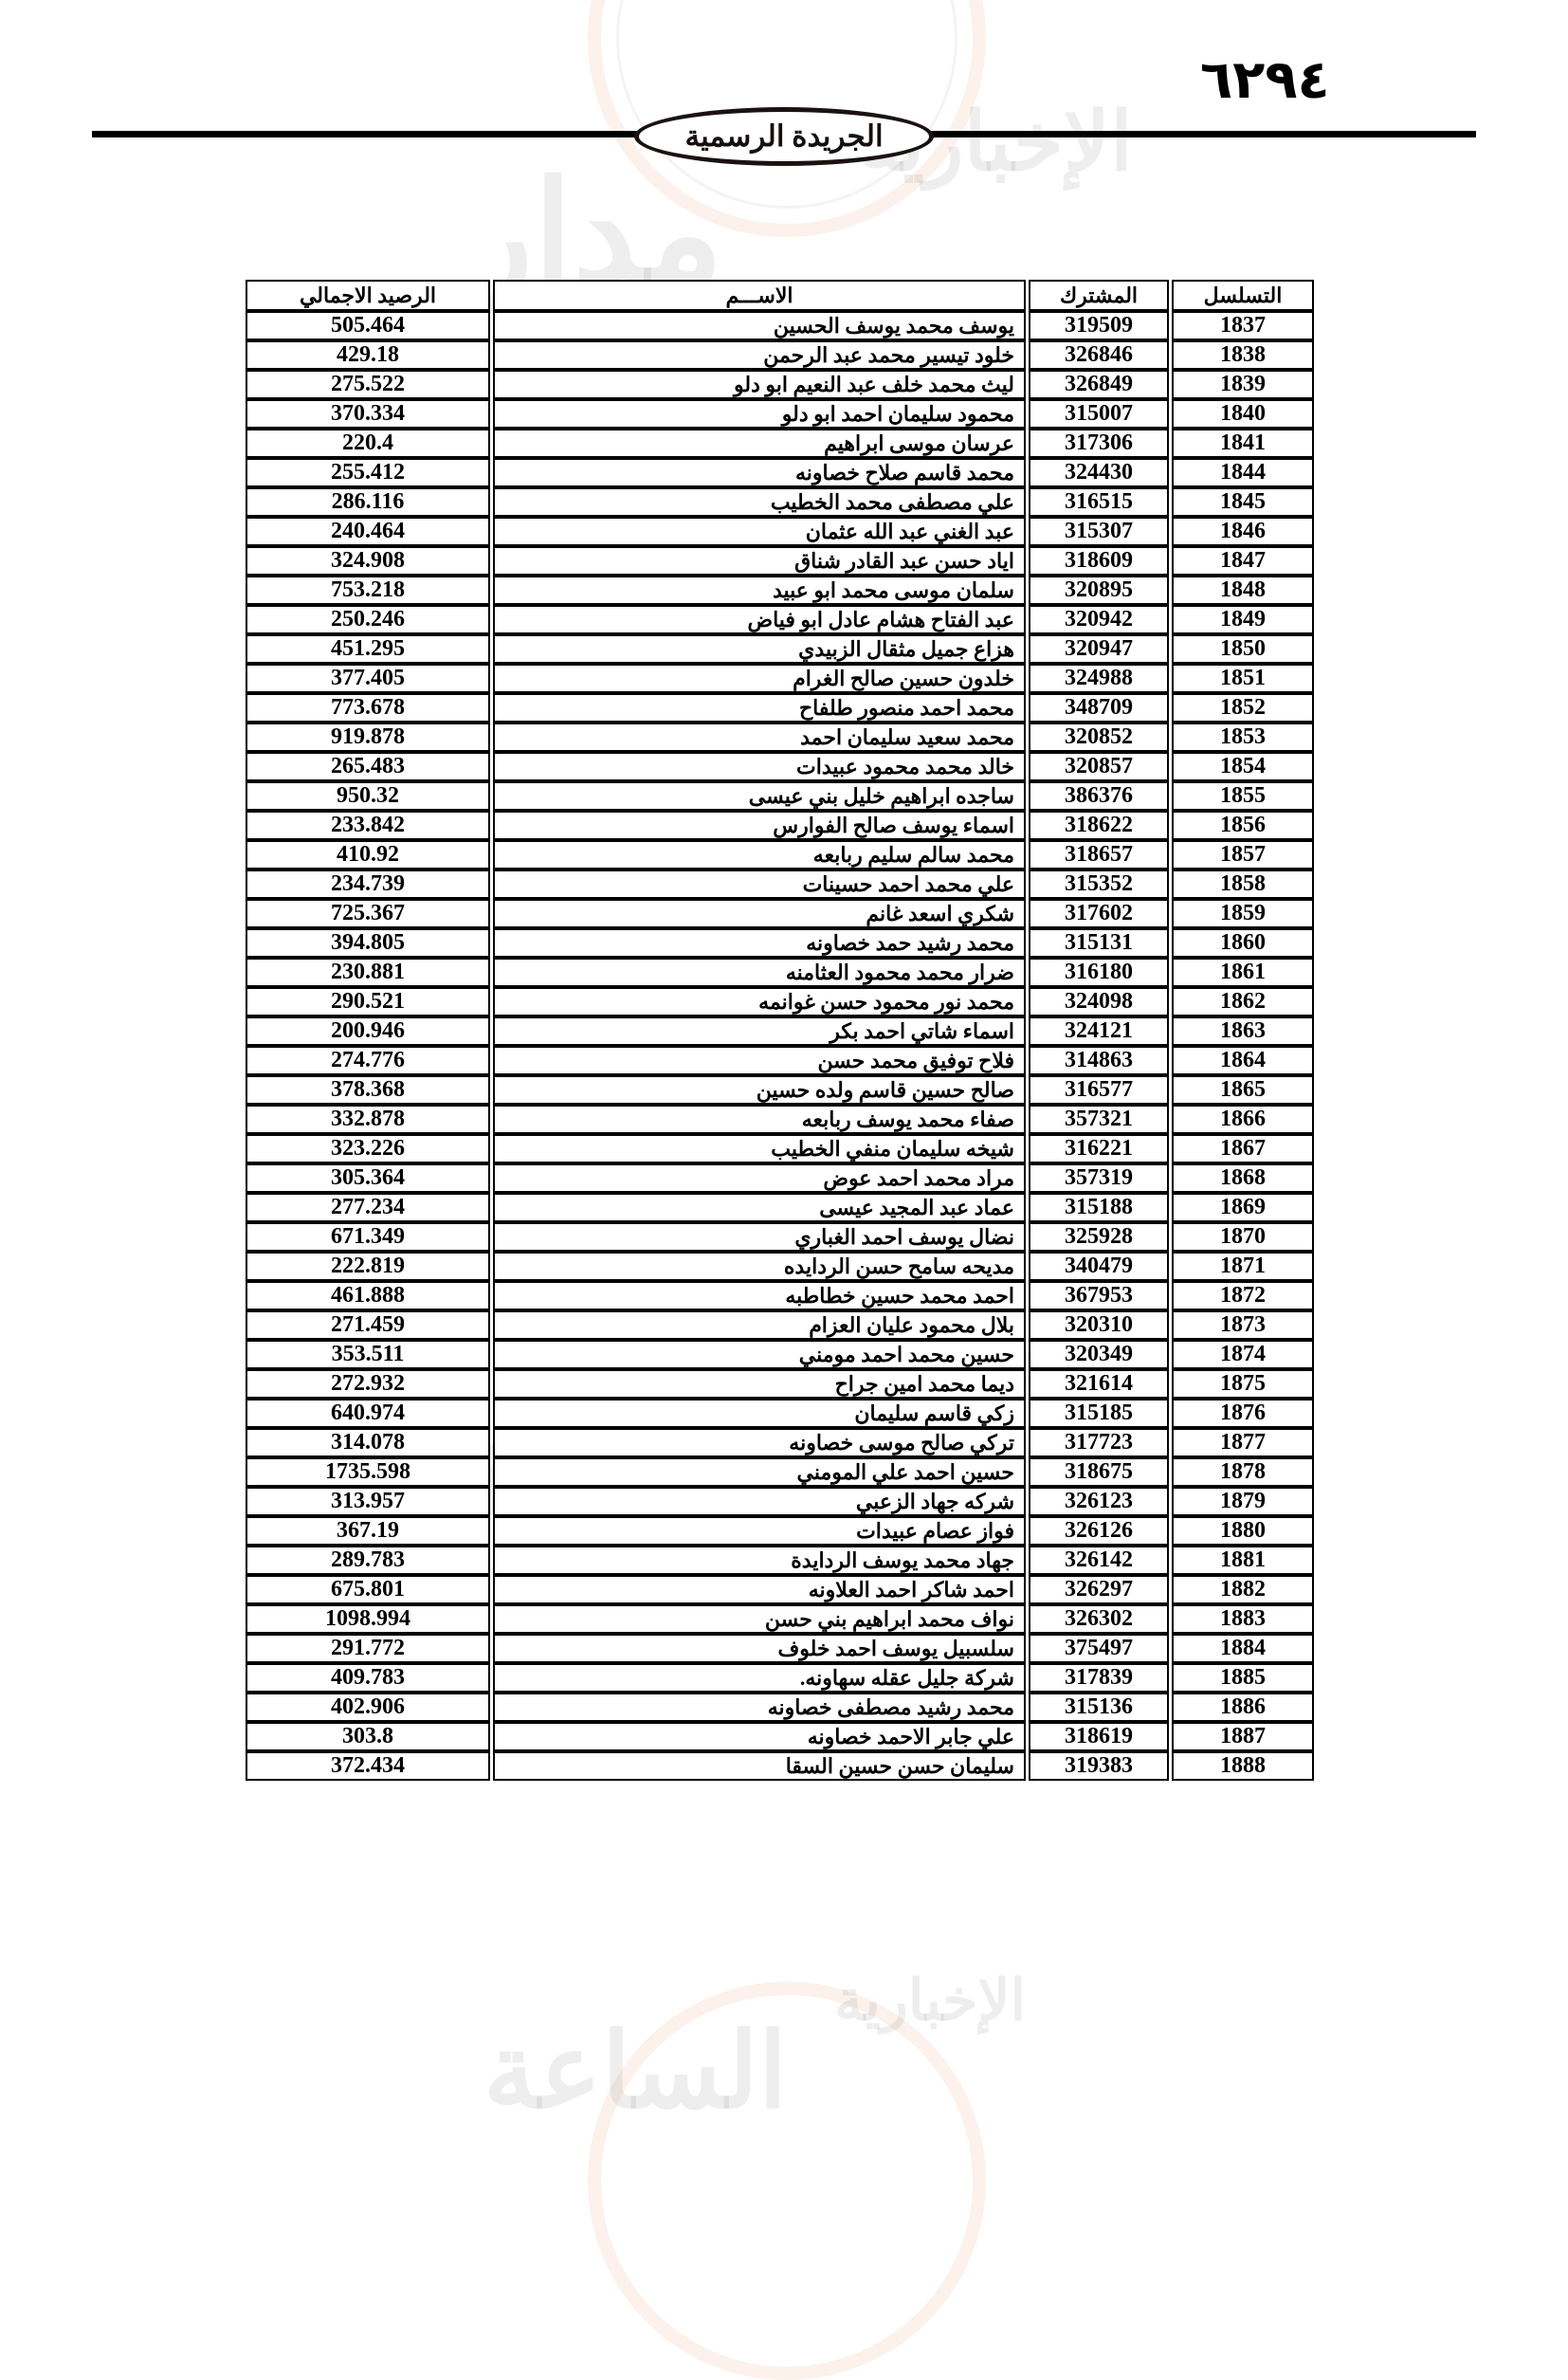  I want to click on cell-subscriber: 320895, so click(1099, 590).